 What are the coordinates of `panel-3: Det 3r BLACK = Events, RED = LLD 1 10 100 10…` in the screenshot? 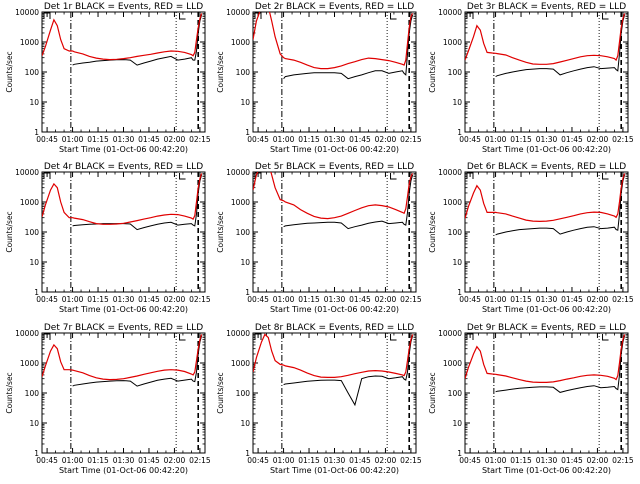 It's located at (531, 78).